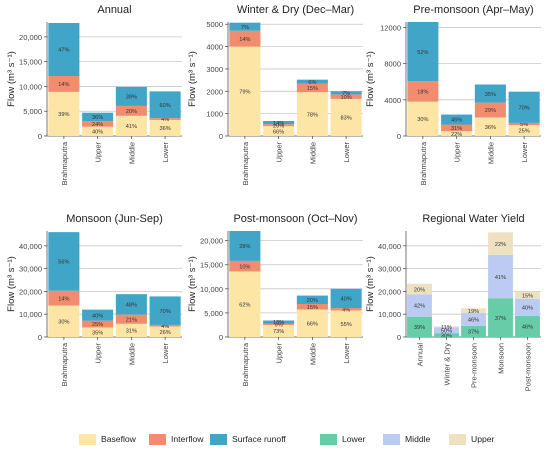 The image size is (550, 455). I want to click on legend-item-interflow: Interflow, so click(176, 439).